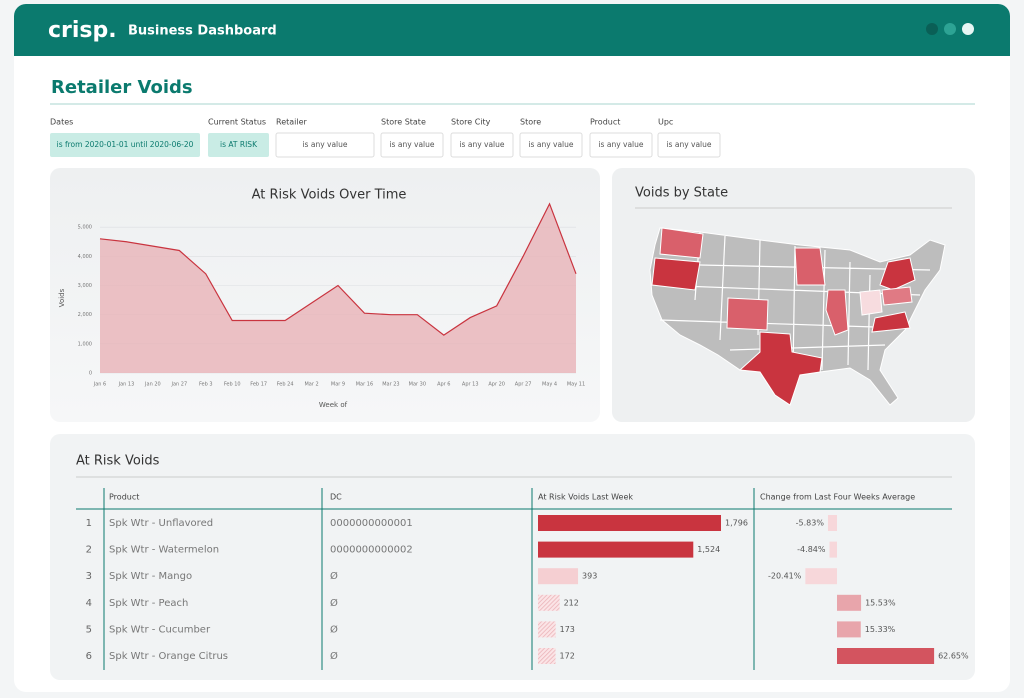 The image size is (1024, 698). What do you see at coordinates (61, 122) in the screenshot?
I see `filter-label: Dates` at bounding box center [61, 122].